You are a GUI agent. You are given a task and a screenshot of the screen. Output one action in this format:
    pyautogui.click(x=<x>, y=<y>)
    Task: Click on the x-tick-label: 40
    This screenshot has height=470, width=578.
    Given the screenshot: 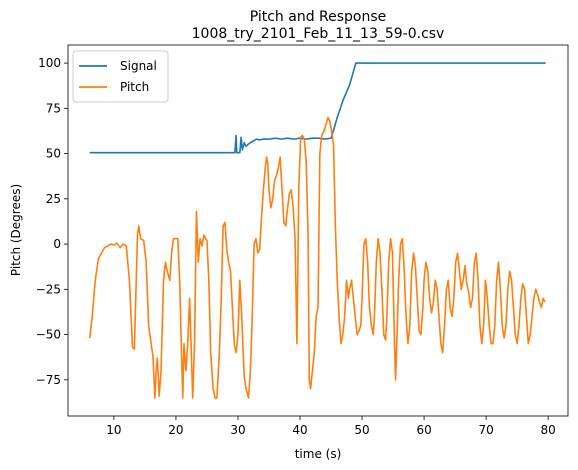 What is the action you would take?
    pyautogui.click(x=299, y=430)
    